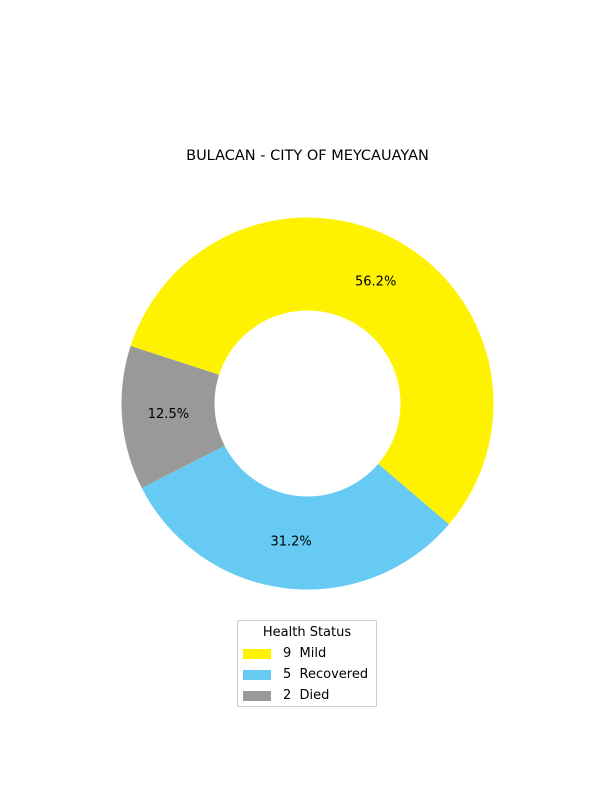  What do you see at coordinates (295, 517) in the screenshot?
I see `slice-recovered` at bounding box center [295, 517].